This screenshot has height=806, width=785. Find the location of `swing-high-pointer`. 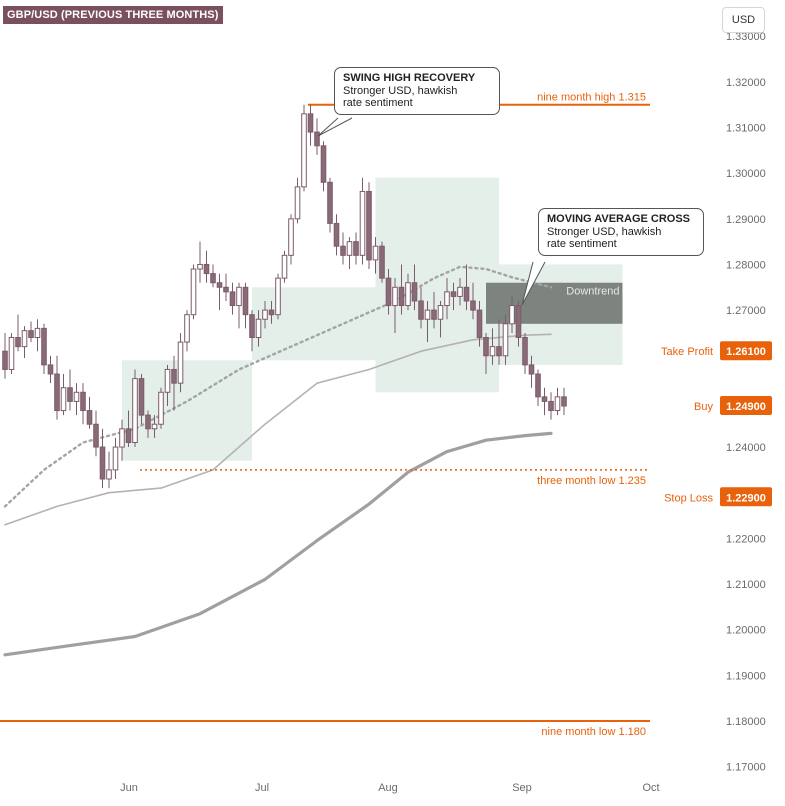

swing-high-pointer is located at coordinates (335, 127).